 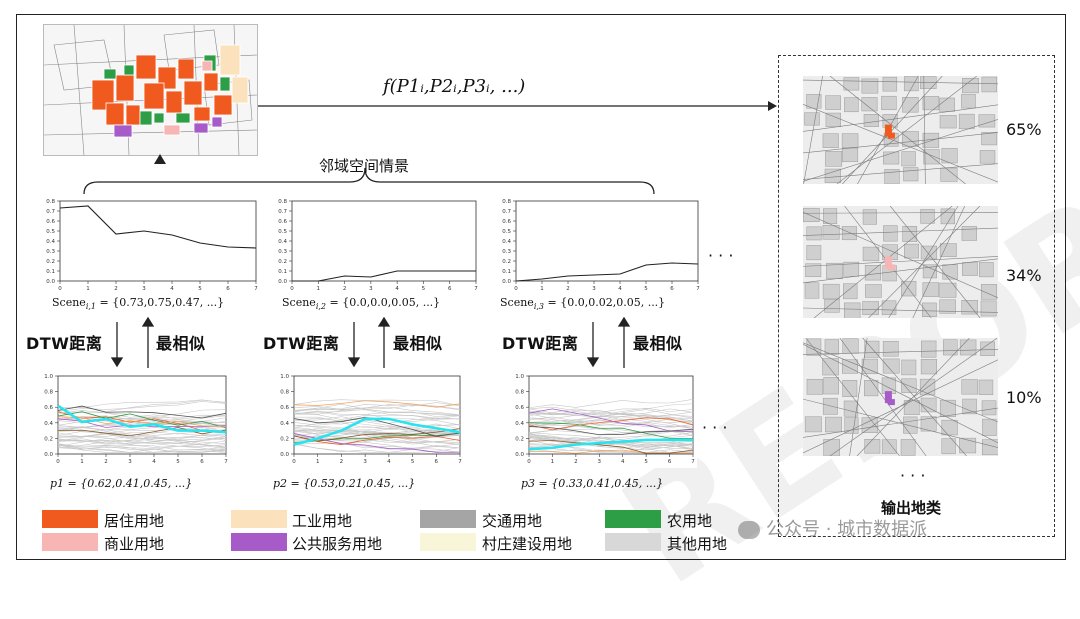 I want to click on y-tick-label: 0.8, so click(x=506, y=202).